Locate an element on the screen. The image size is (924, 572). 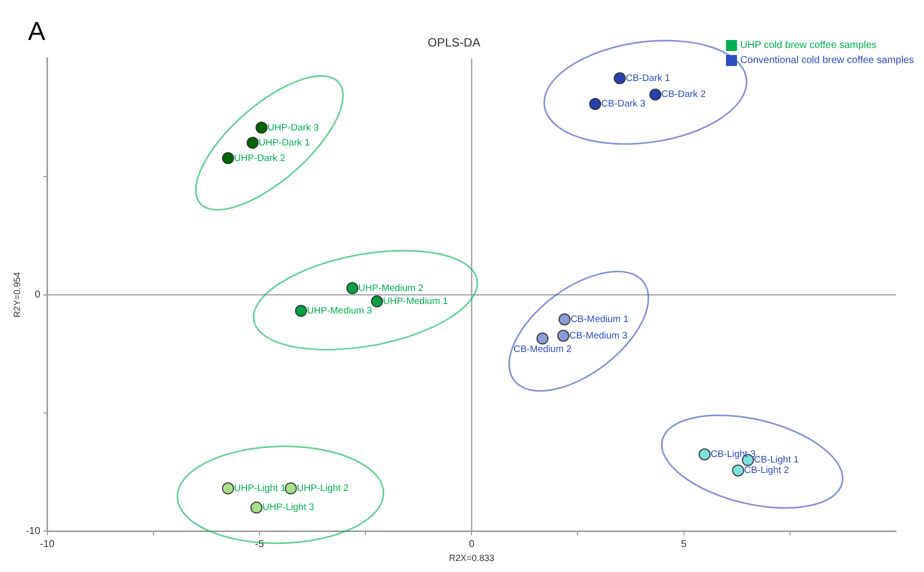
annotation: UHP-Dark 2 is located at coordinates (260, 158).